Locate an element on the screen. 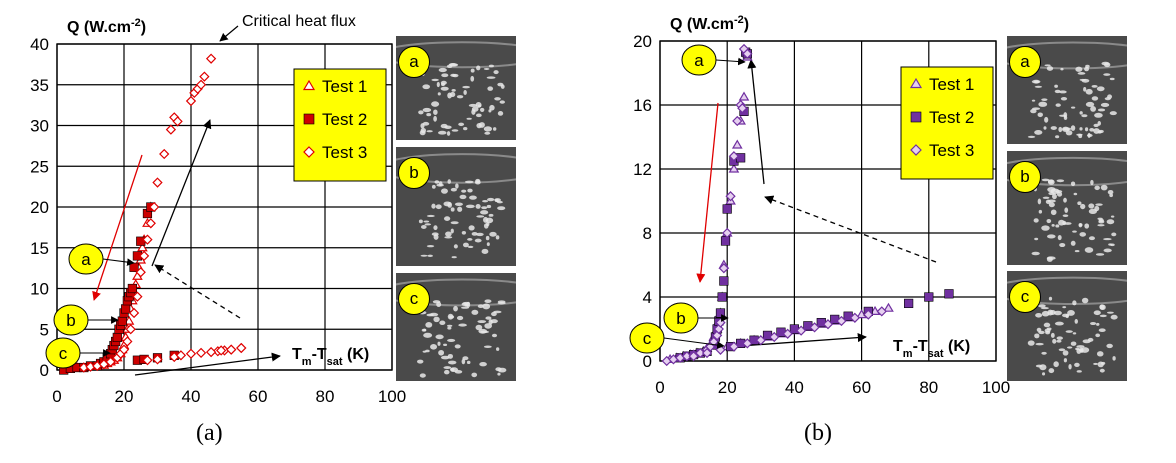 This screenshot has height=463, width=1176. x-axis-label: Tm-Tsat (K) is located at coordinates (330, 357).